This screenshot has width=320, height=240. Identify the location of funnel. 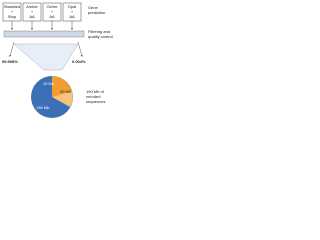
(46, 57).